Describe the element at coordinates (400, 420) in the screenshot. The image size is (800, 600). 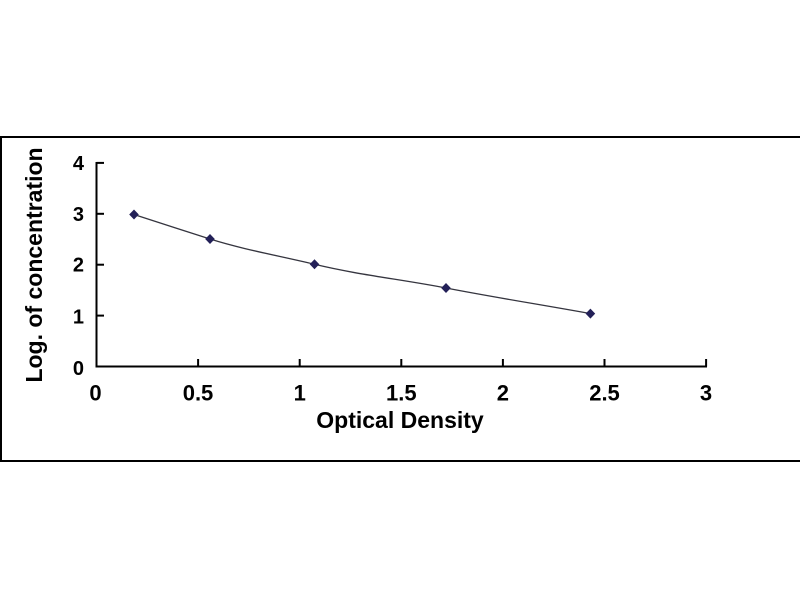
I see `svg-text: Optical Density` at that location.